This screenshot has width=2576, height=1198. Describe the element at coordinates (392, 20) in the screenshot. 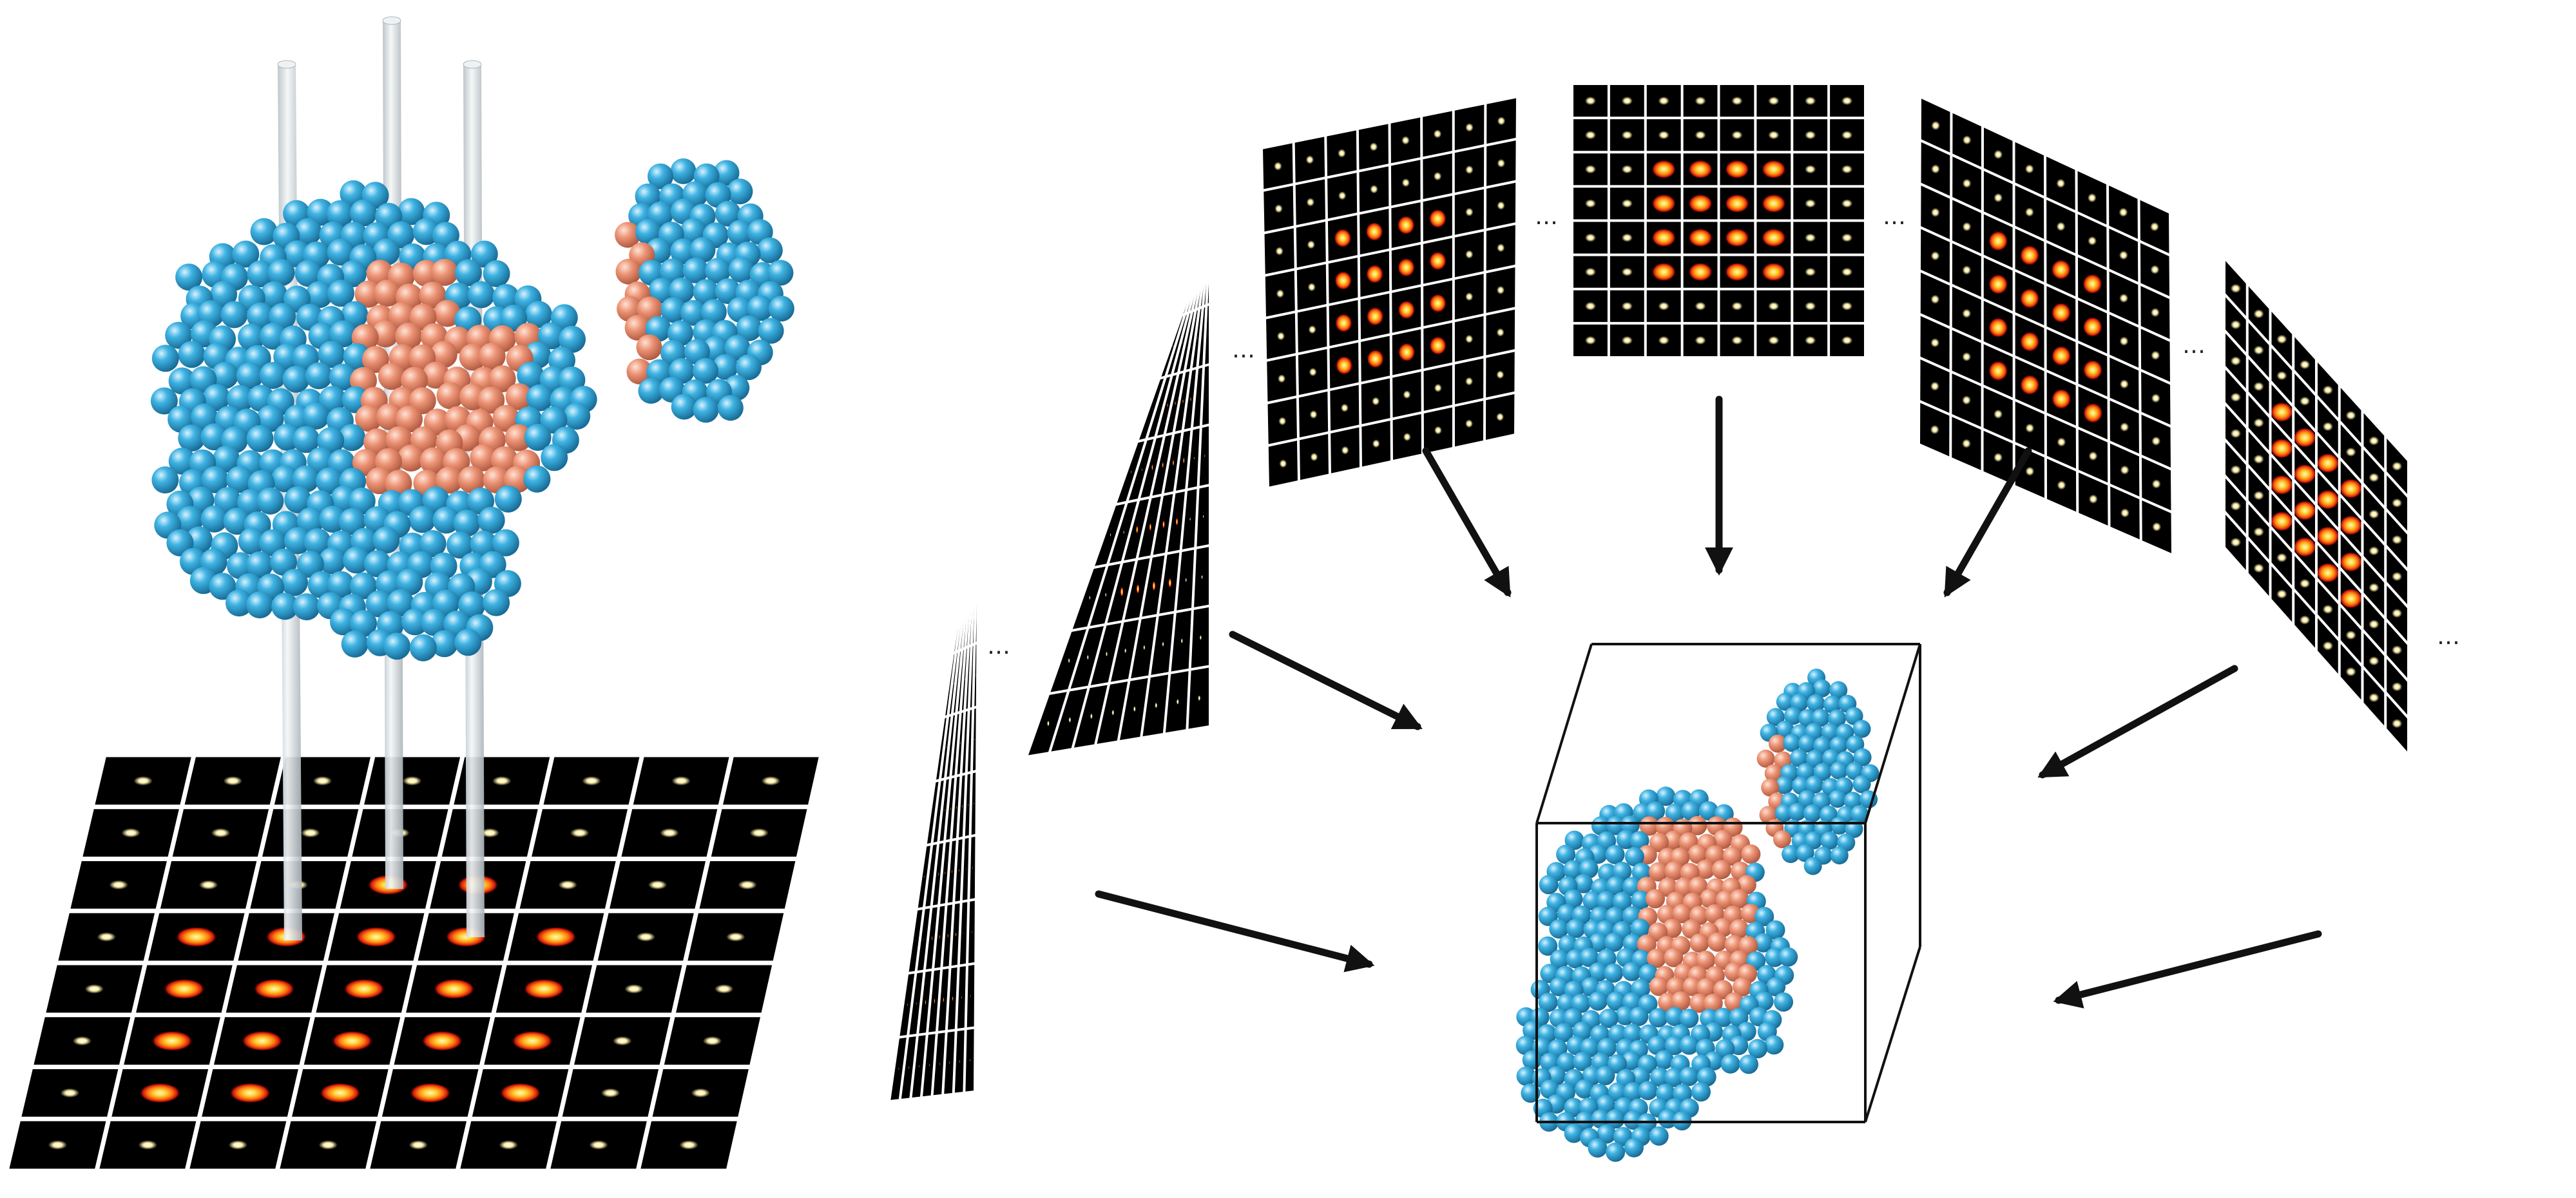

I see `beam-cap` at that location.